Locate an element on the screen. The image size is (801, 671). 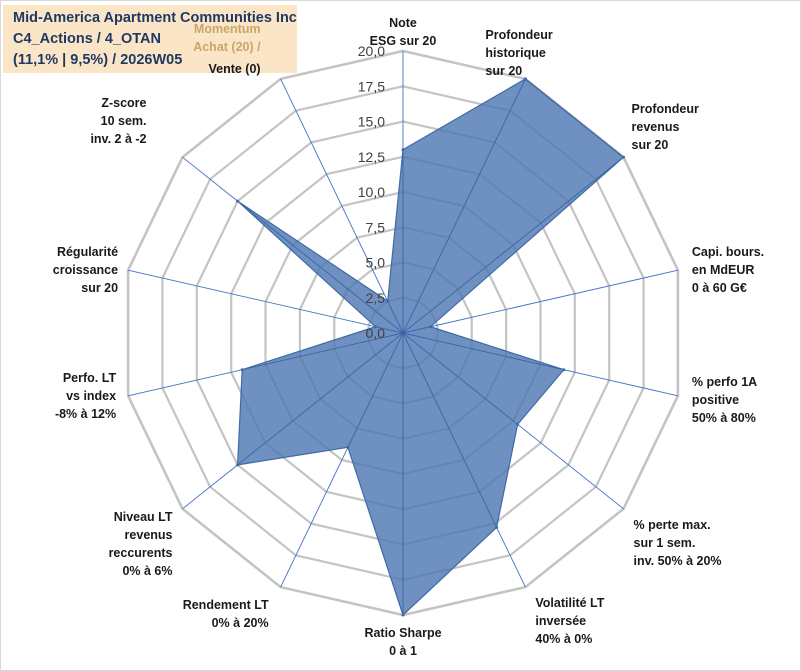
tick-label-8: 20,0 is located at coordinates (371, 51).